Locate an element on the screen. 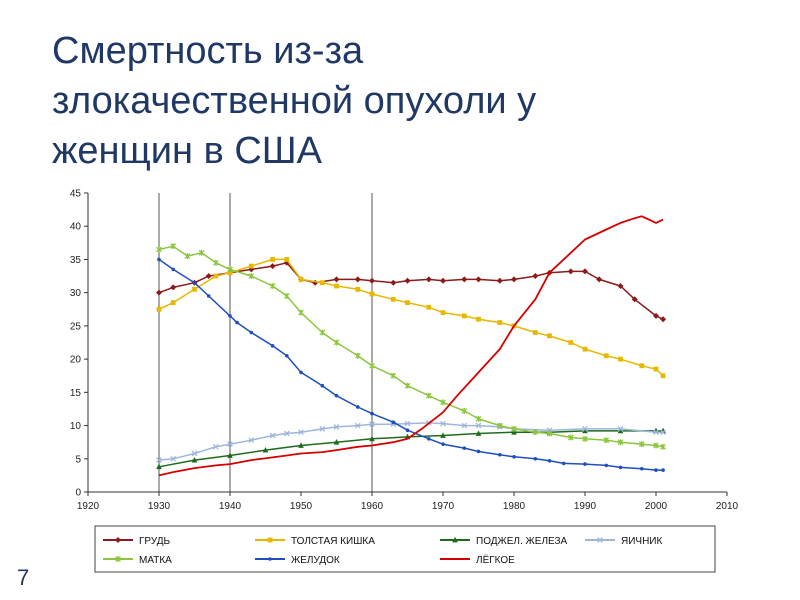 This screenshot has height=600, width=800. x-tick-label: 1990 is located at coordinates (585, 506).